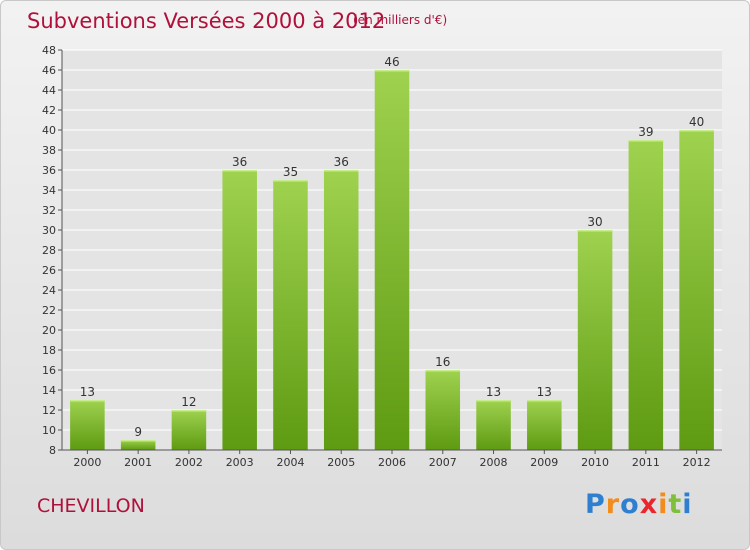 The height and width of the screenshot is (550, 750). Describe the element at coordinates (544, 425) in the screenshot. I see `bar-2009` at that location.